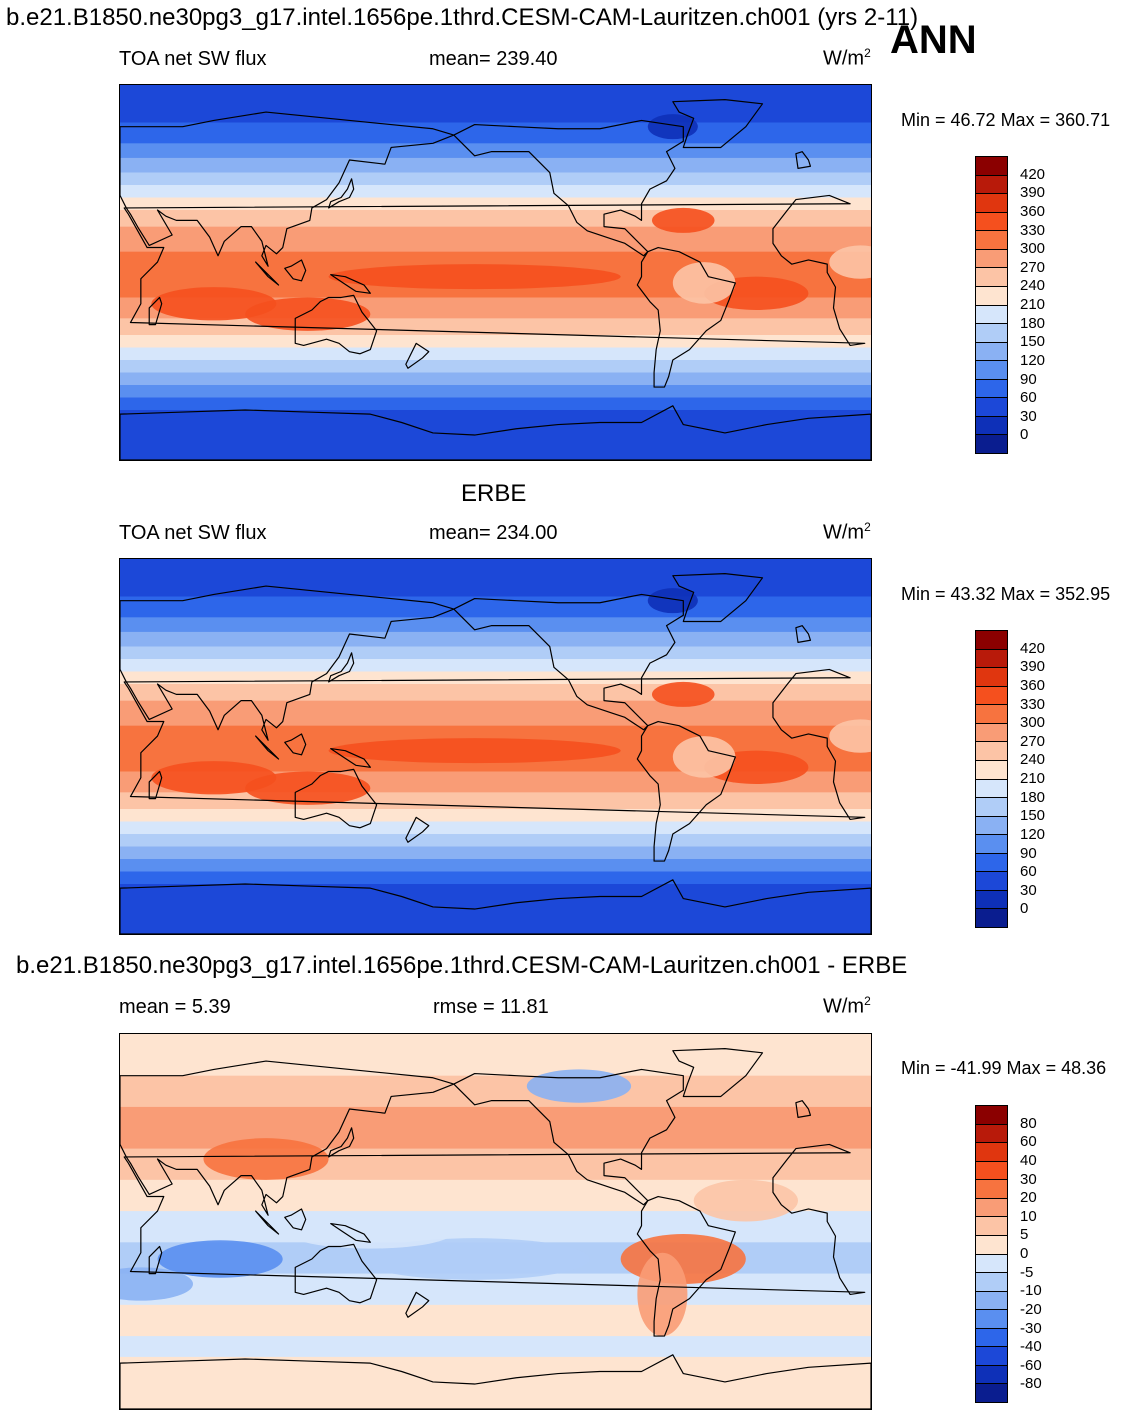  What do you see at coordinates (491, 1007) in the screenshot?
I see `panel-3-rmse-label: rmse = 11.81` at bounding box center [491, 1007].